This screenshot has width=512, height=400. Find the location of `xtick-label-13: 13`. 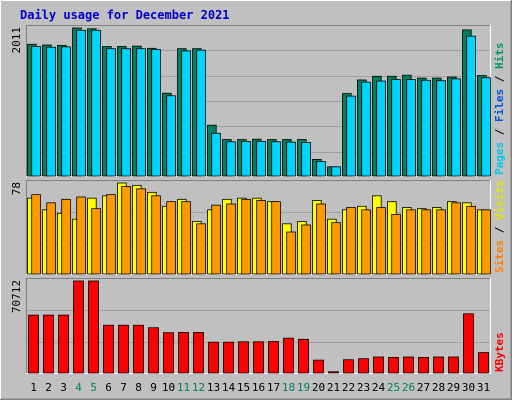

xtick-label-13: 13 is located at coordinates (213, 387).